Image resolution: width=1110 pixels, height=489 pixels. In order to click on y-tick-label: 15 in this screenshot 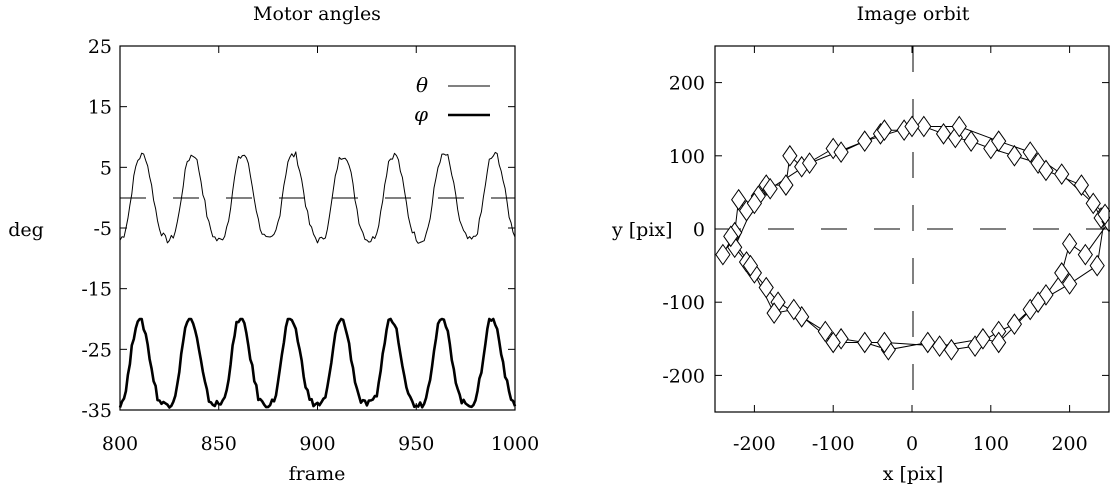, I will do `click(100, 108)`.